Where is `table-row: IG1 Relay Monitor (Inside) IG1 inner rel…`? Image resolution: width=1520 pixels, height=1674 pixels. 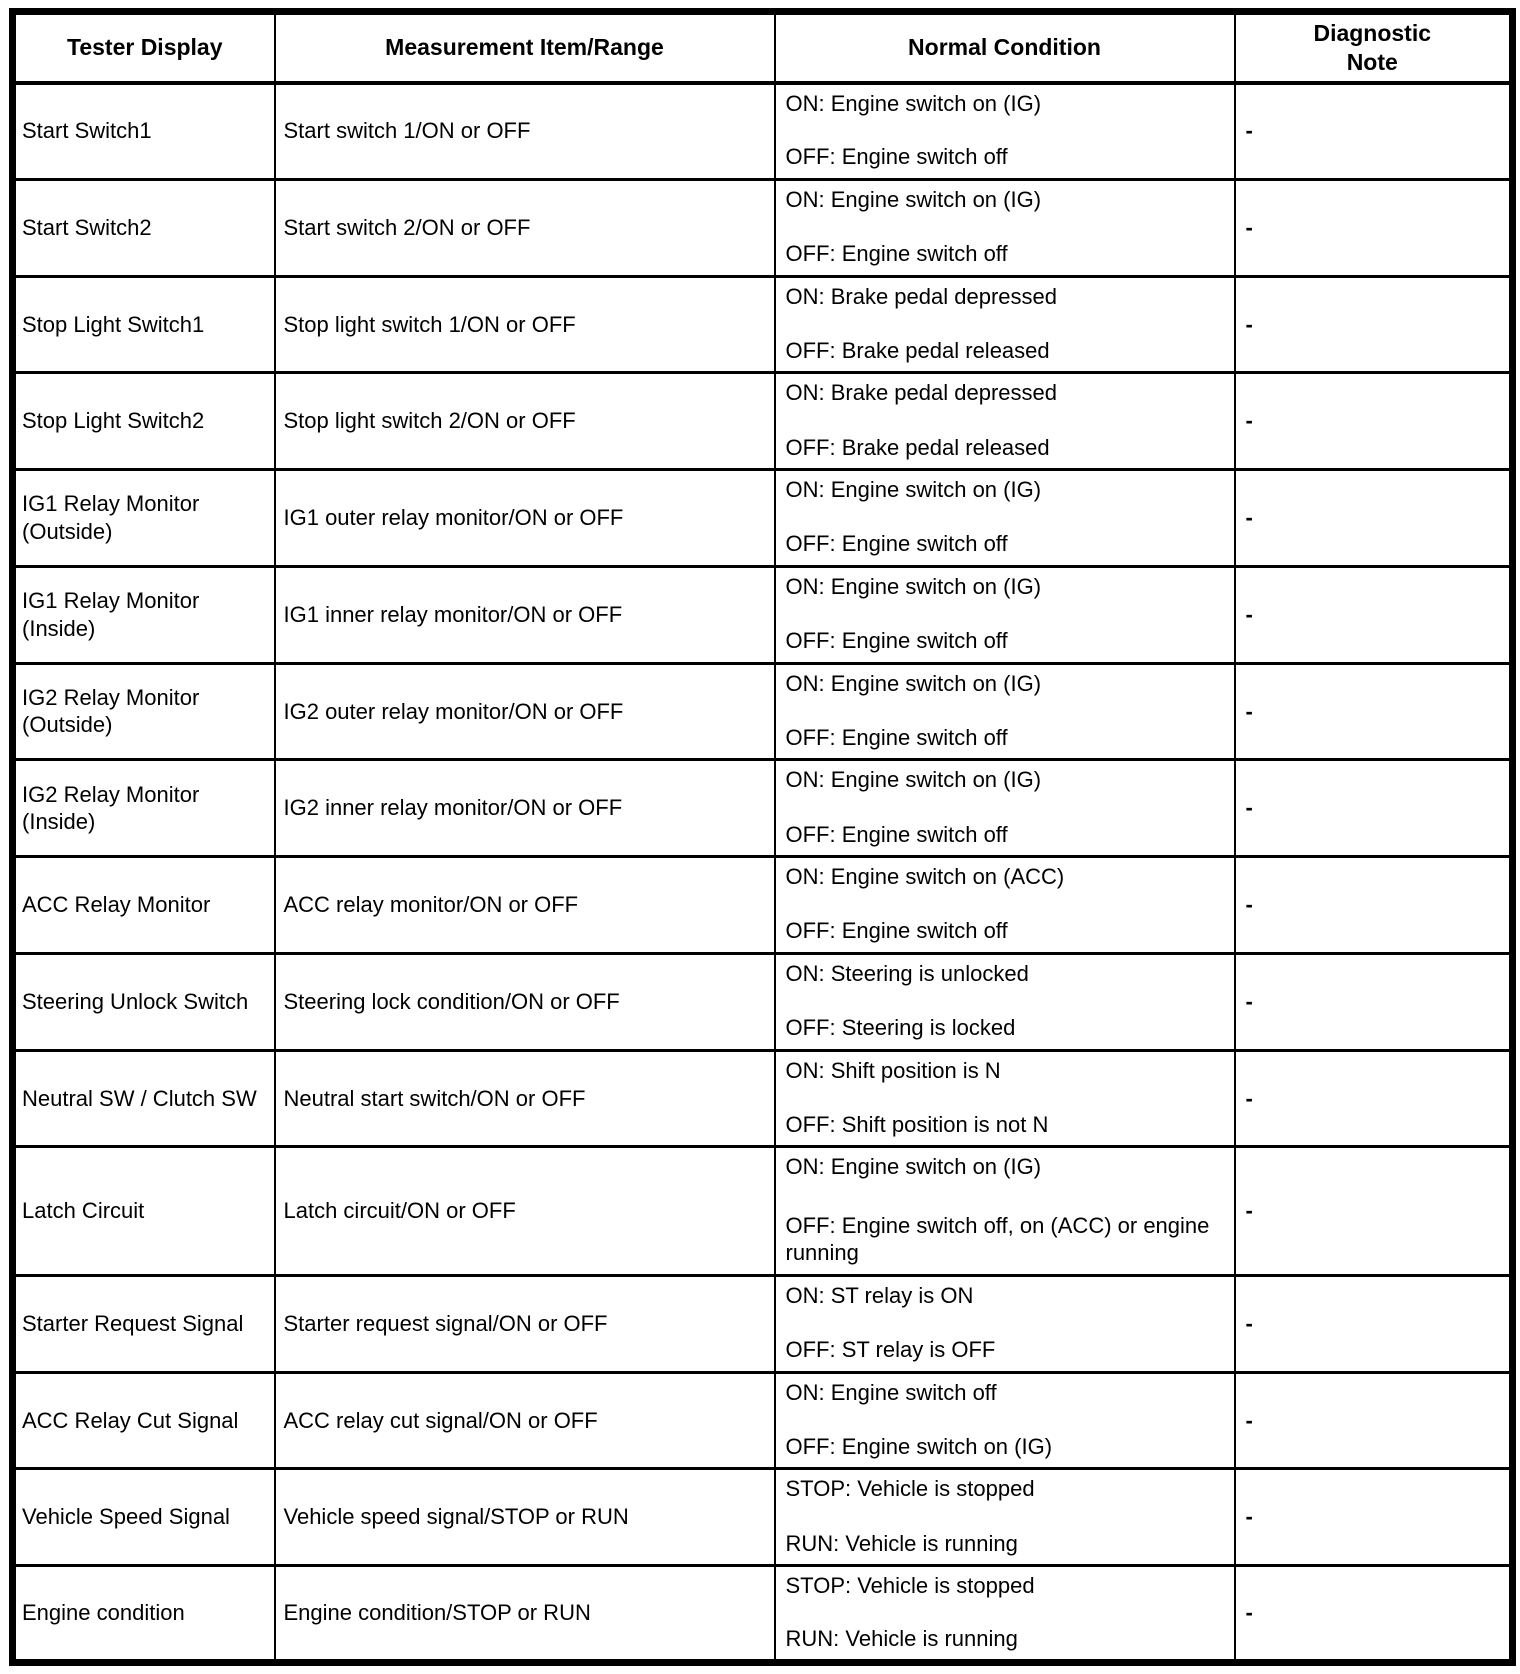
table-row: IG1 Relay Monitor (Inside) IG1 inner rel… is located at coordinates (762, 614).